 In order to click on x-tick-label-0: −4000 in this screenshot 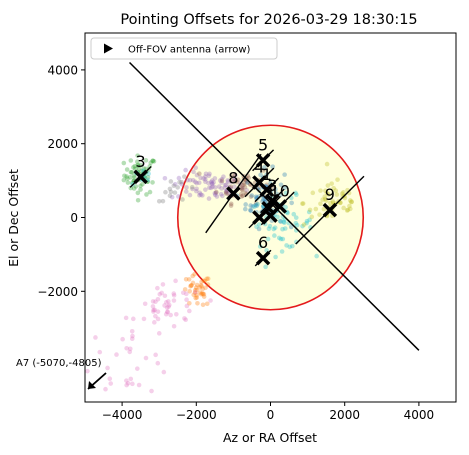, I will do `click(122, 415)`.